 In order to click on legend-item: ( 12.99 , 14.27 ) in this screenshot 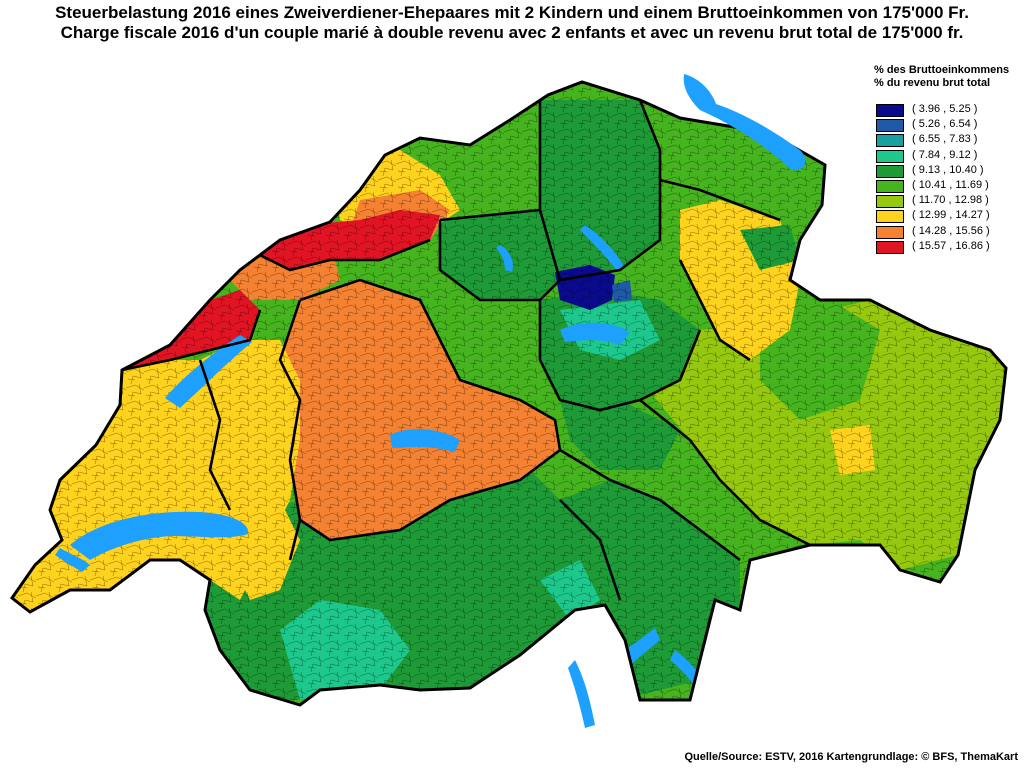, I will do `click(941, 216)`.